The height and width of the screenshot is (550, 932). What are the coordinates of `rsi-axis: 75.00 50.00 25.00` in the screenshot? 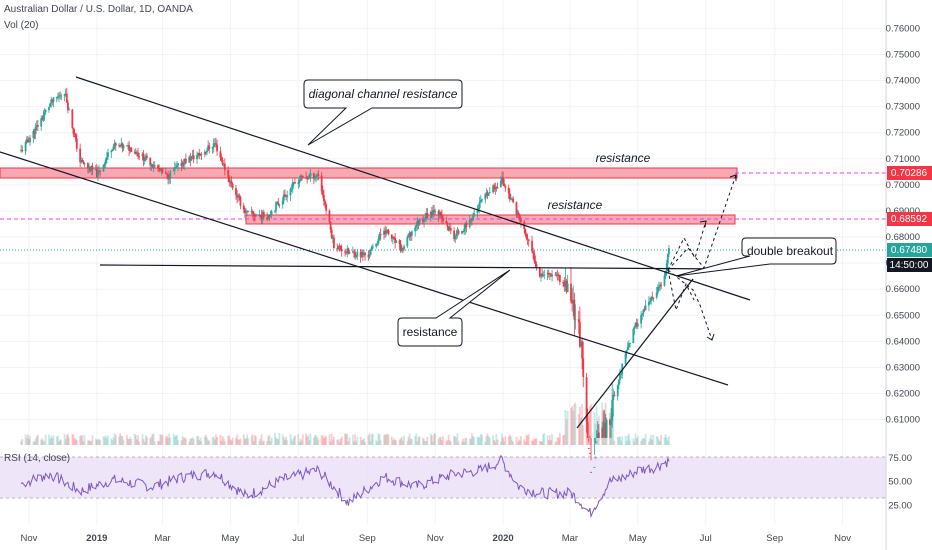 It's located at (900, 482).